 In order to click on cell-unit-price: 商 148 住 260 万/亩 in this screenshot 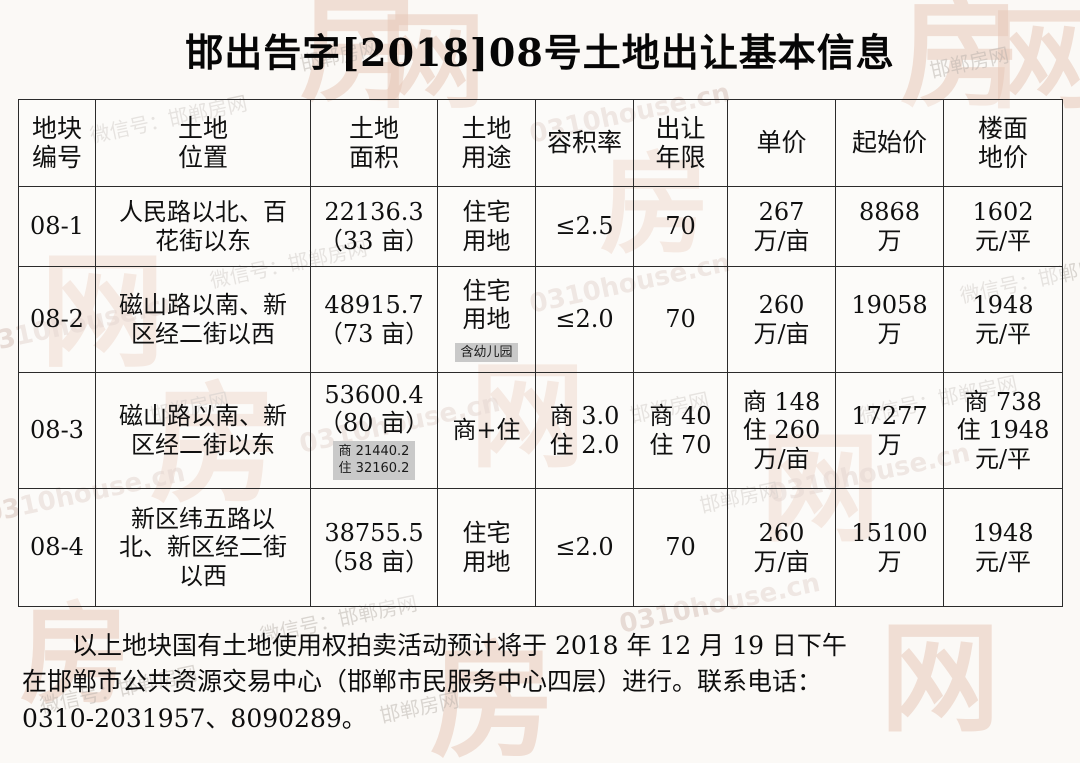, I will do `click(781, 430)`.